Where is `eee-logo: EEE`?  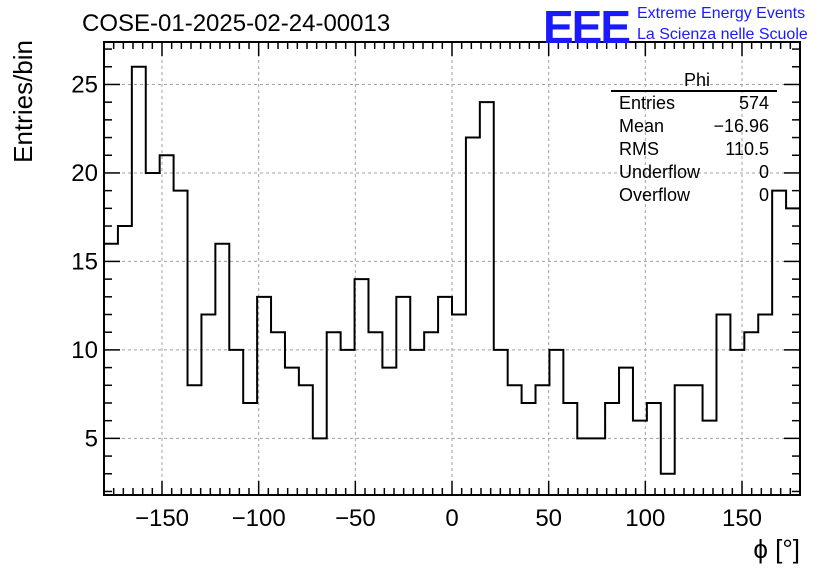
eee-logo: EEE is located at coordinates (587, 27).